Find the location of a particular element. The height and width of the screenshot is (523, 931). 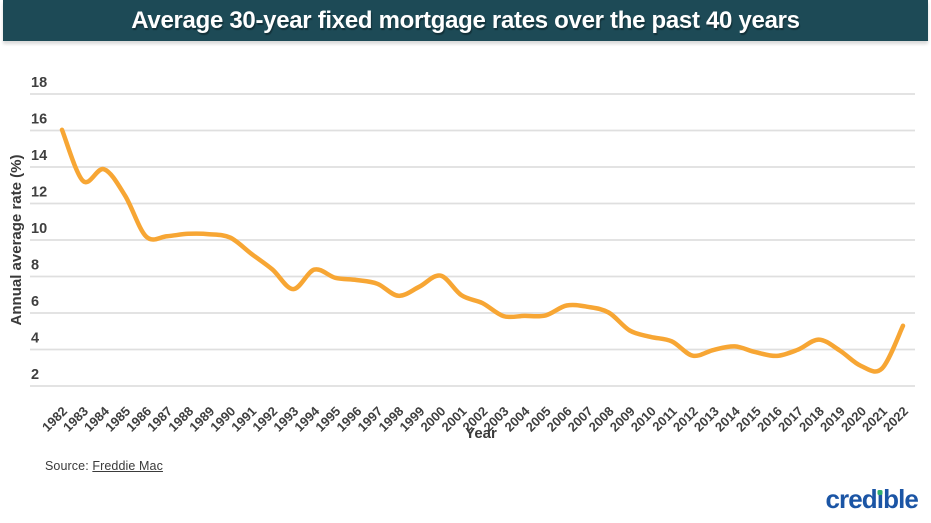

source-label: Source: is located at coordinates (67, 466).